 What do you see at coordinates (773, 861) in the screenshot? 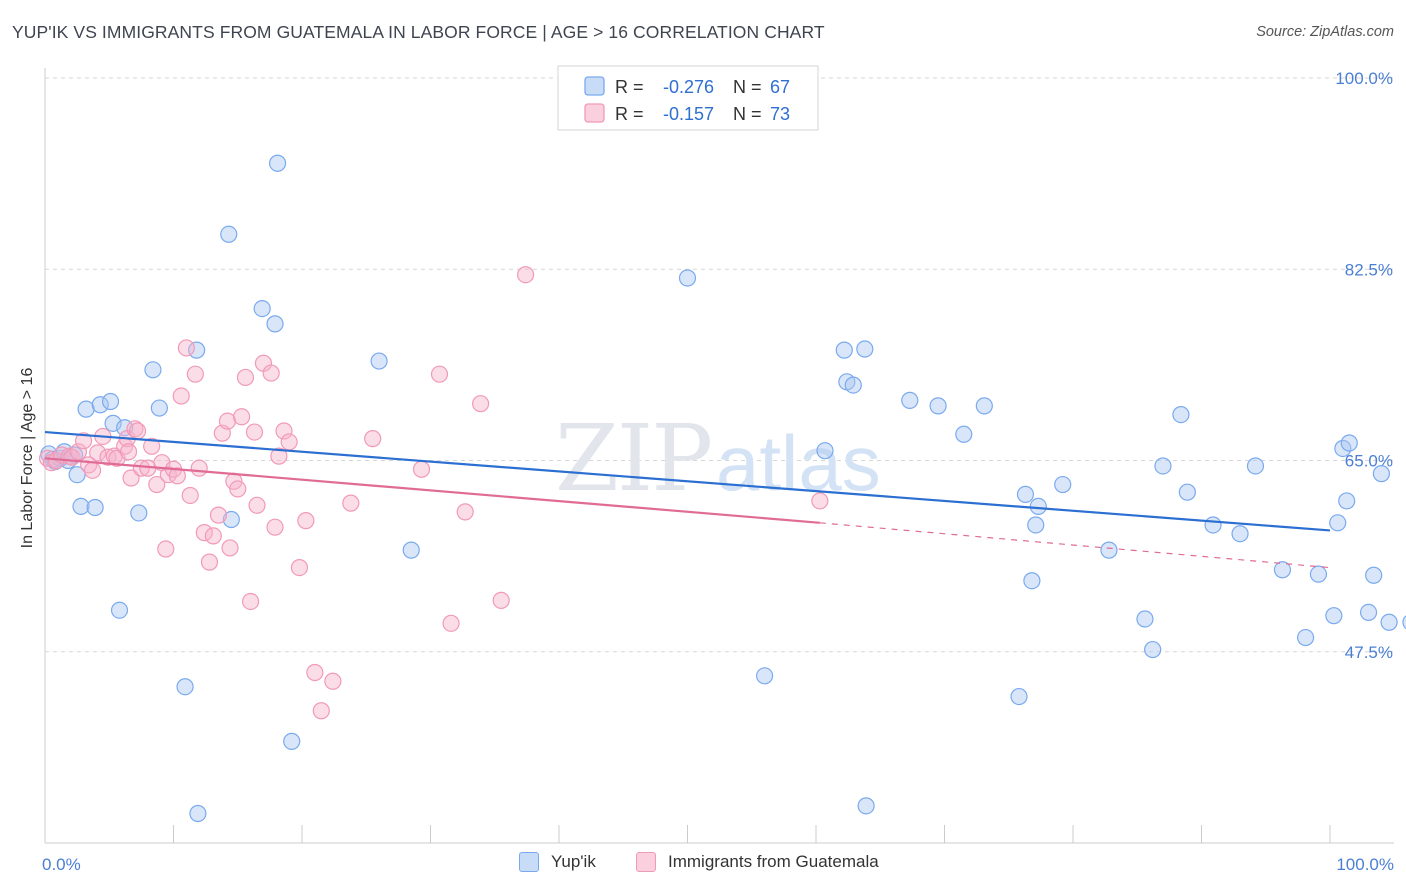
I see `legend-label-guatemala: Immigrants from Guatemala` at bounding box center [773, 861].